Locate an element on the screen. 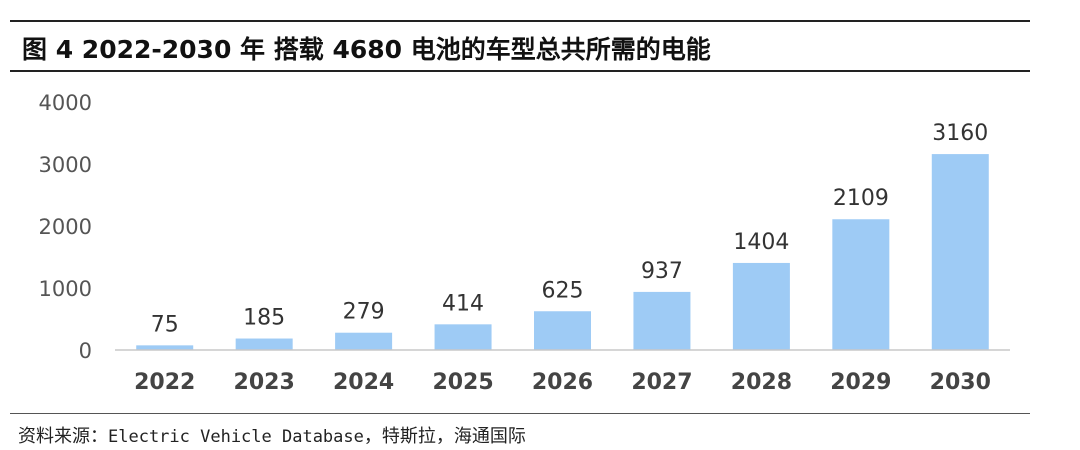 This screenshot has height=450, width=1080. x-tick-label: 2028 is located at coordinates (761, 382).